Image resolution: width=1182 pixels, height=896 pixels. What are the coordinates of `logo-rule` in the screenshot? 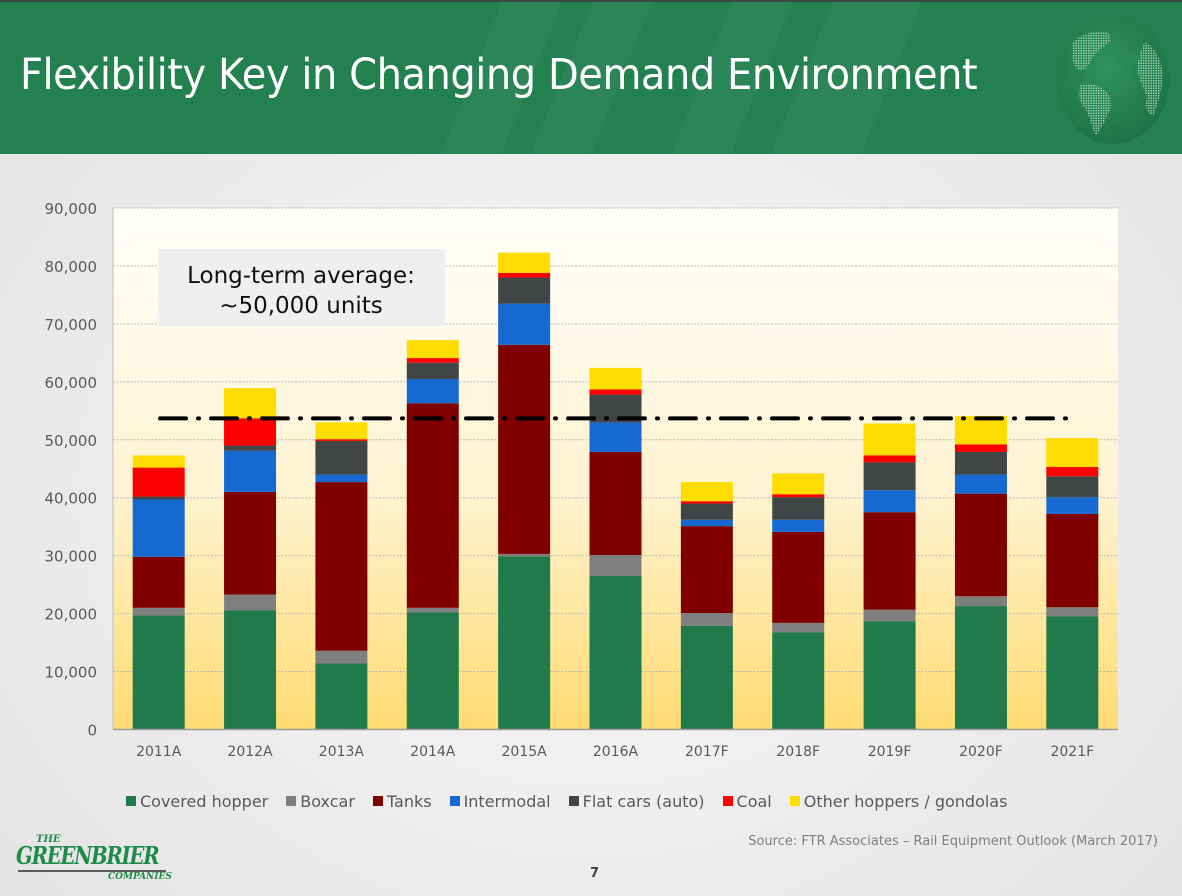 It's located at (92, 871).